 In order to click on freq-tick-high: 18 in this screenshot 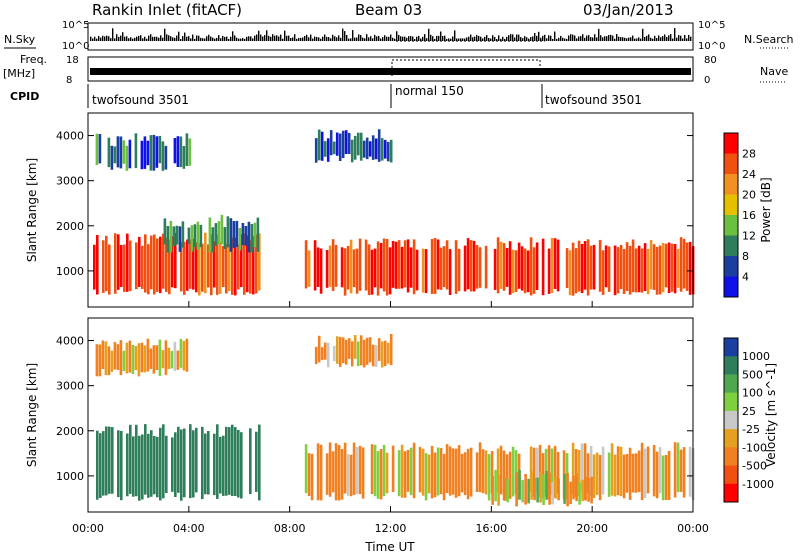, I will do `click(72, 60)`.